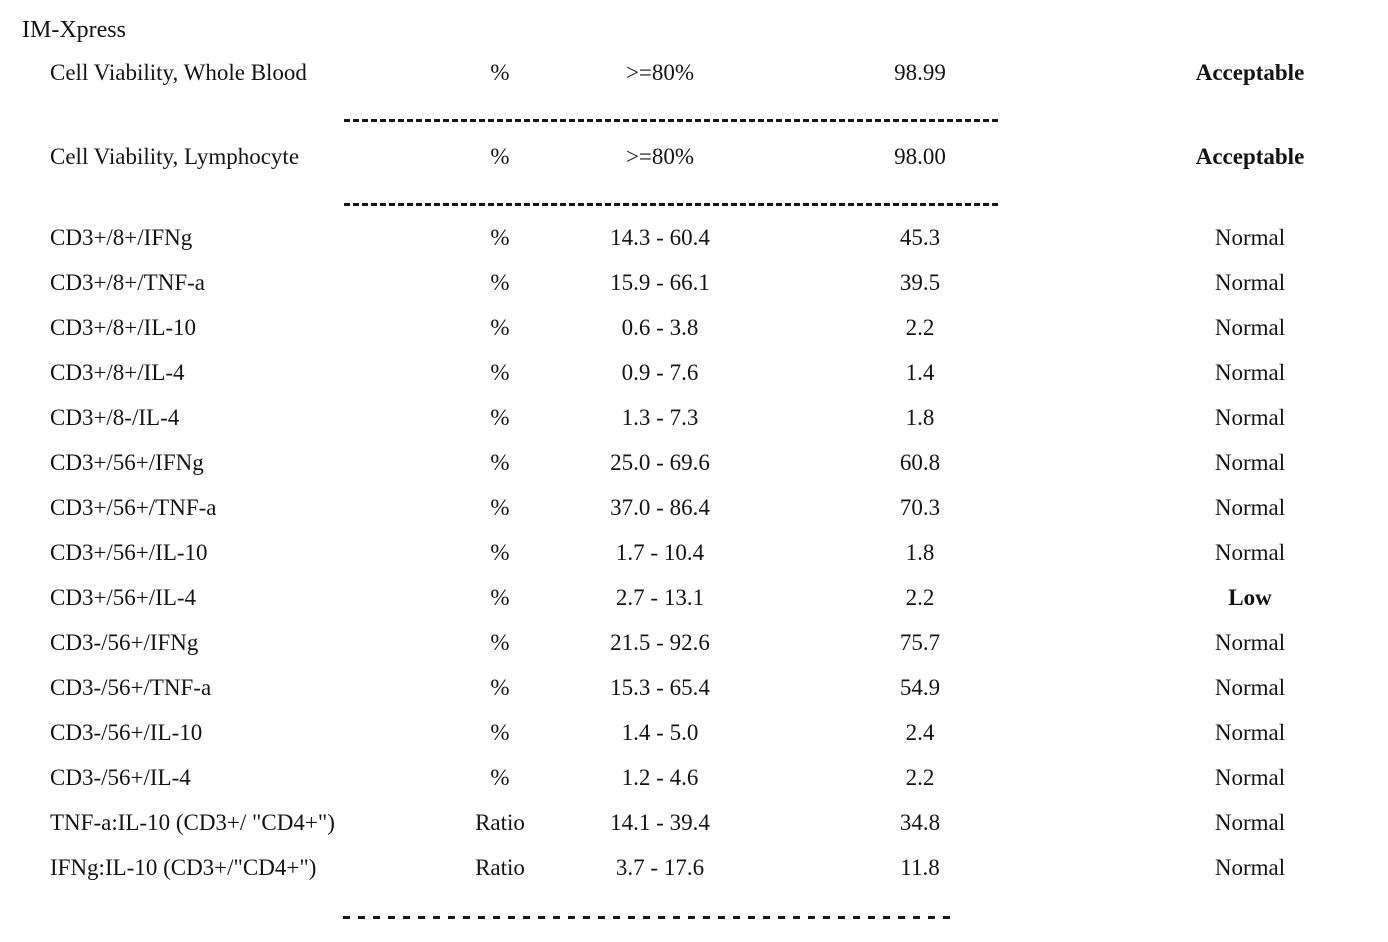 Image resolution: width=1388 pixels, height=942 pixels. I want to click on table-row: CD3-/56+/IL-4 % 1.2 - 4.6 2.2 Normal, so click(694, 778).